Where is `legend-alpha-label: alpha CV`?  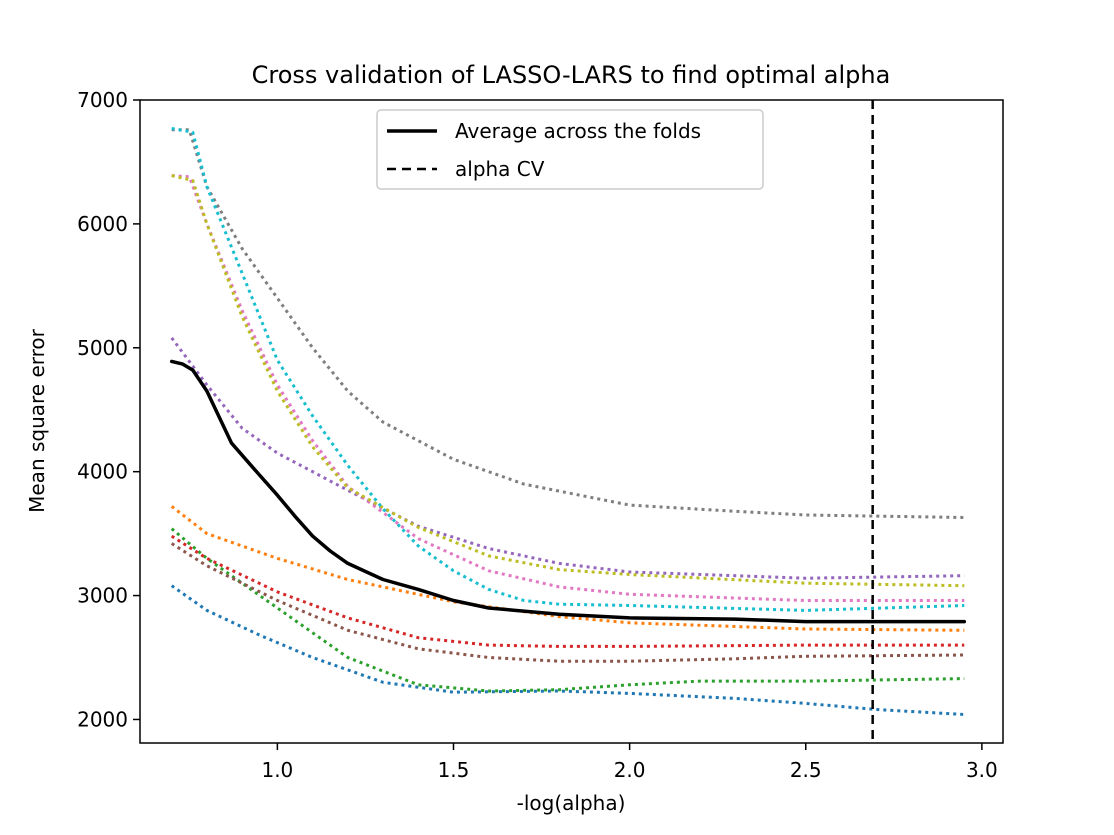 legend-alpha-label: alpha CV is located at coordinates (500, 169).